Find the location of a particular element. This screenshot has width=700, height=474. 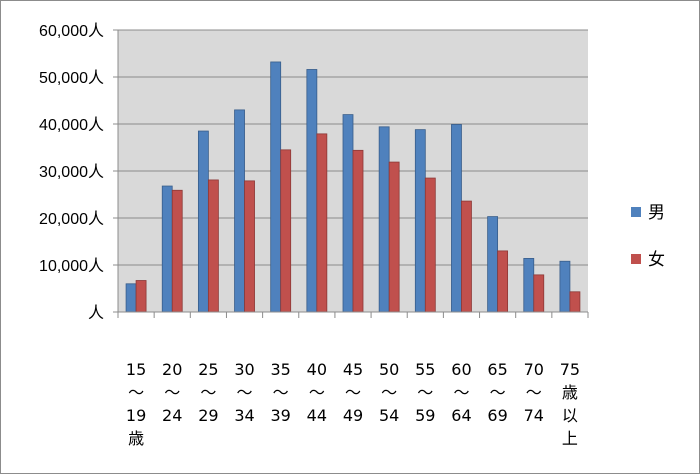

x-tick-label-11: 70 ～ 74 is located at coordinates (534, 392).